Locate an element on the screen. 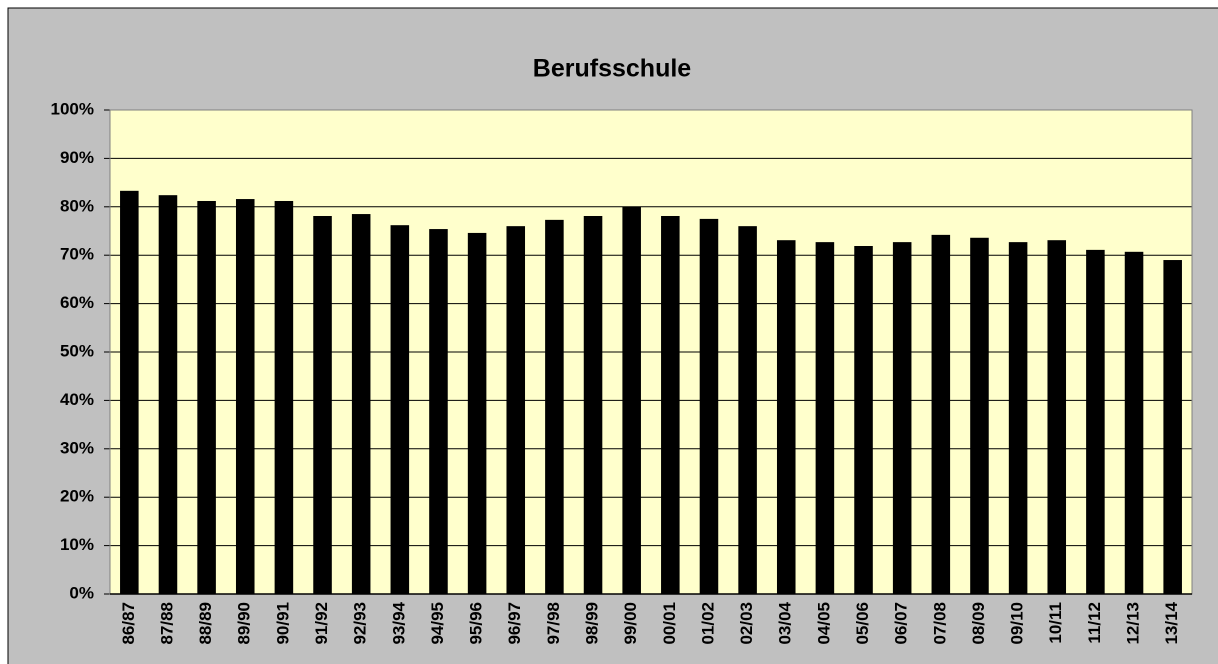  x-tick-label: 88/89 is located at coordinates (205, 623).